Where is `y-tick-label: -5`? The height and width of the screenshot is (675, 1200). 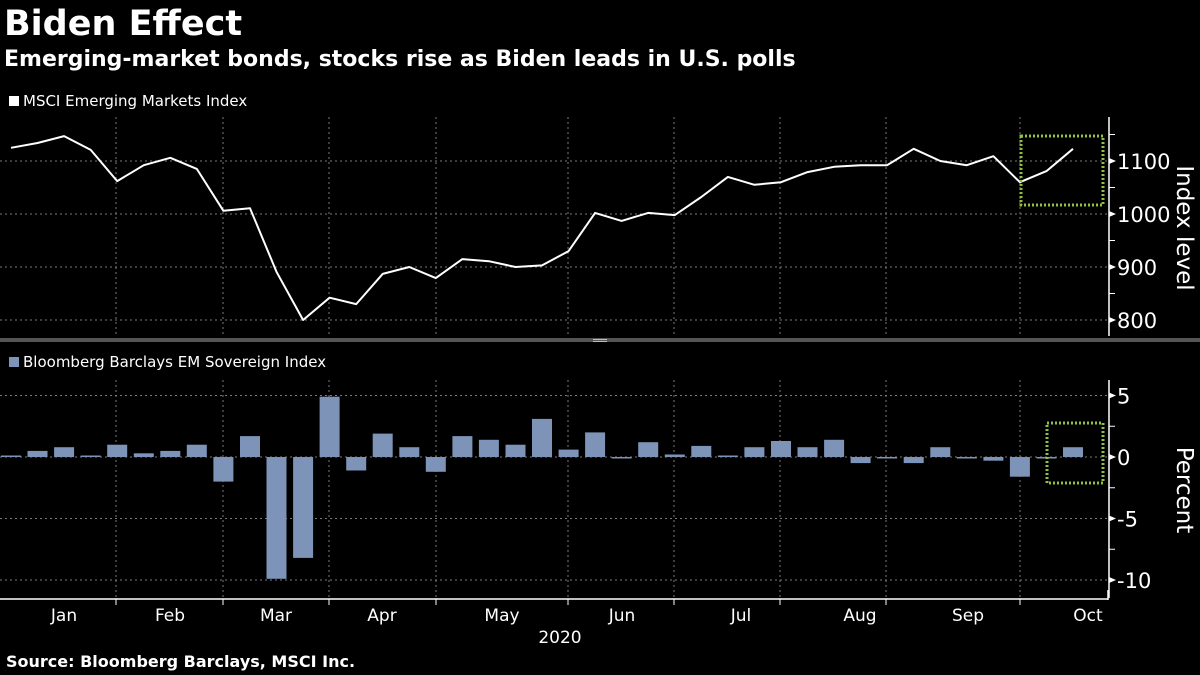
y-tick-label: -5 is located at coordinates (1127, 520).